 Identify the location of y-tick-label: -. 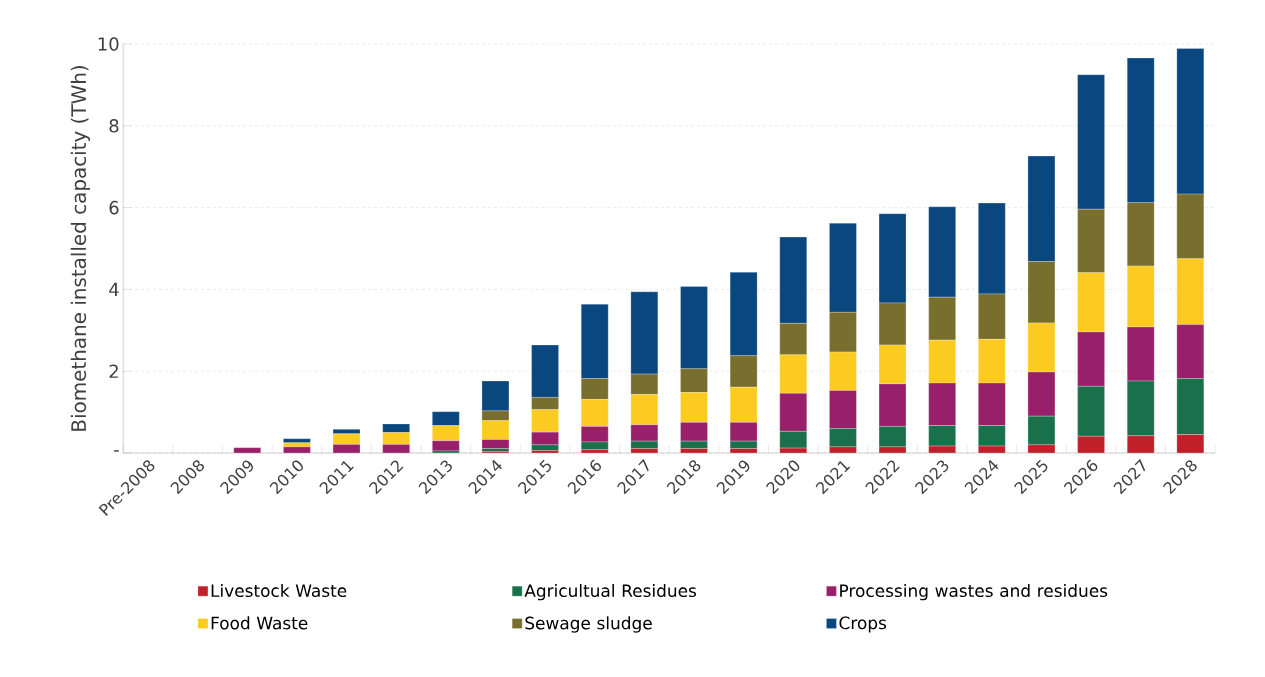
(116, 451).